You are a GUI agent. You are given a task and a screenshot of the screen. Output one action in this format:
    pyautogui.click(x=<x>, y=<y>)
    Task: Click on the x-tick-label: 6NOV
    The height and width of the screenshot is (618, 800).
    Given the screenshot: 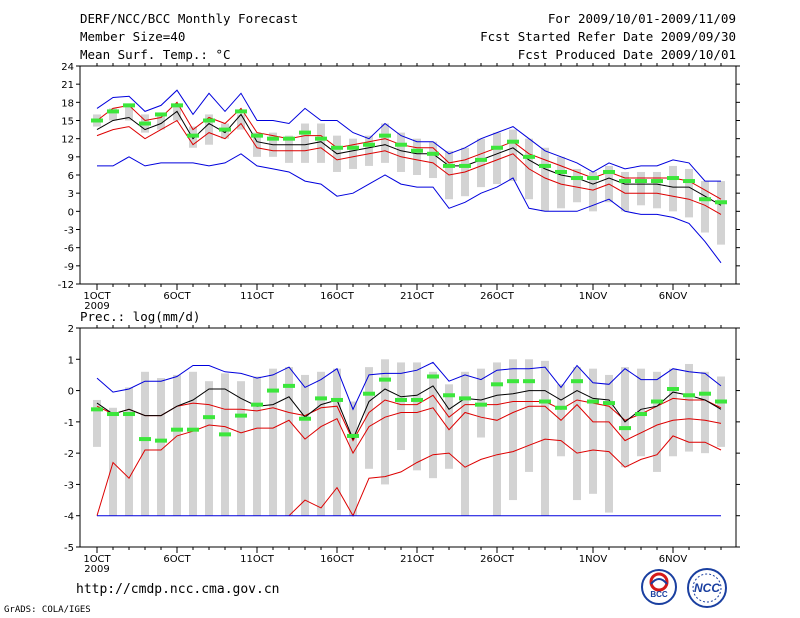 What is the action you would take?
    pyautogui.click(x=673, y=296)
    